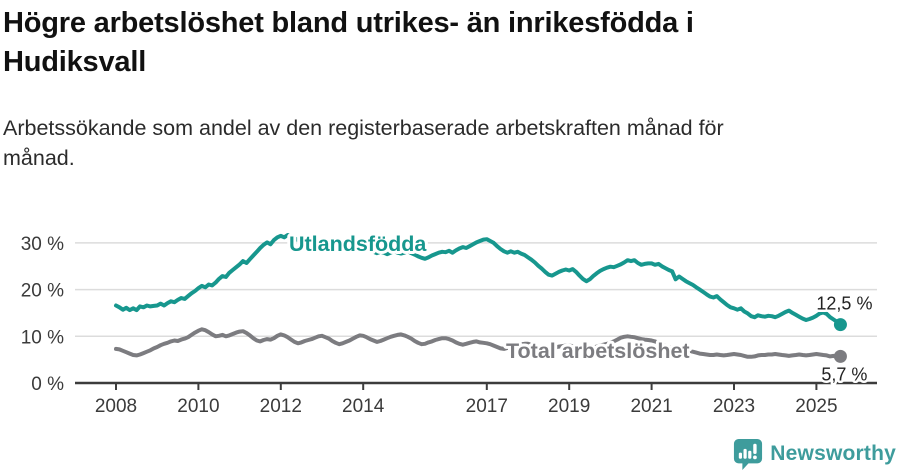 Image resolution: width=900 pixels, height=474 pixels. What do you see at coordinates (833, 453) in the screenshot?
I see `newsworthy-wordmark: Newsworthy` at bounding box center [833, 453].